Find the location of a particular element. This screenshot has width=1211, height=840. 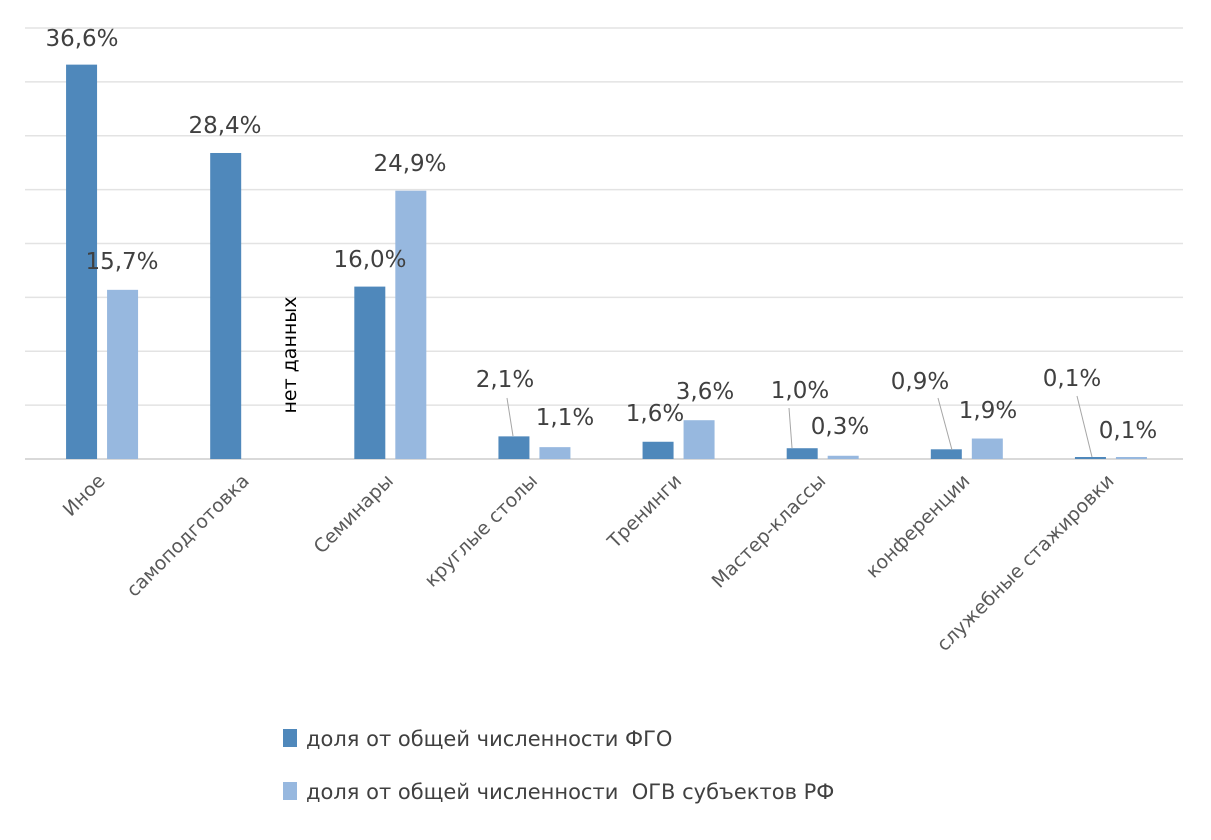

category-label: круглые столы is located at coordinates (481, 531).